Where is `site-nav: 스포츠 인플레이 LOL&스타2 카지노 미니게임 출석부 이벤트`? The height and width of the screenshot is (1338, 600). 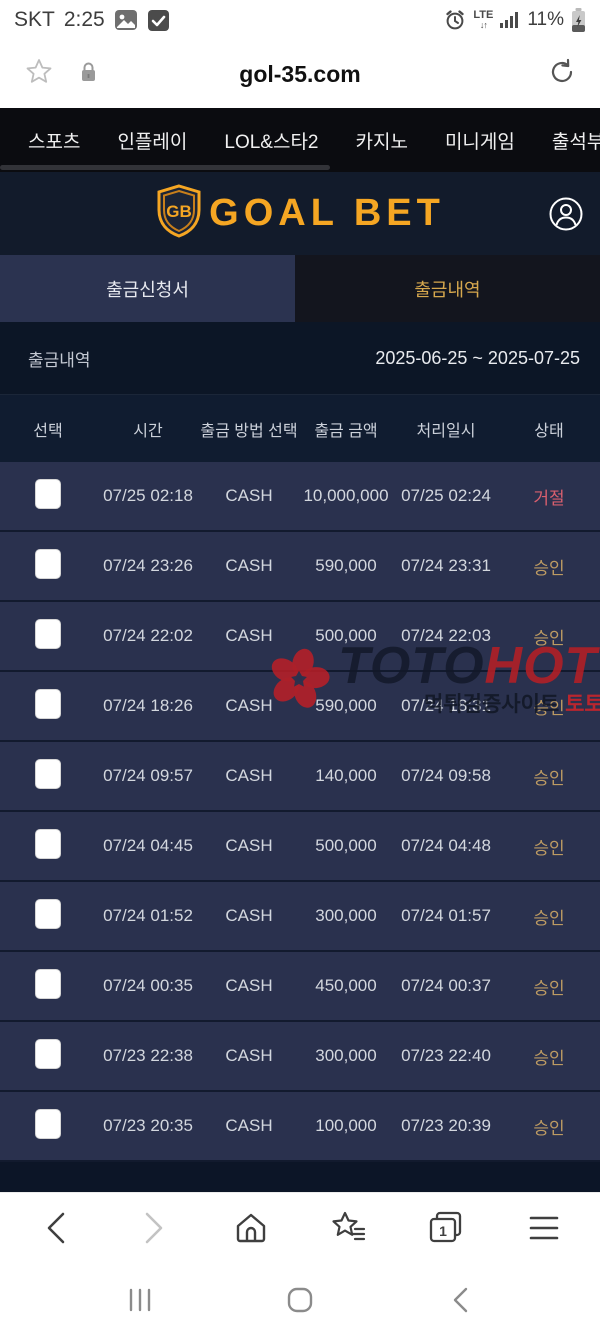
site-nav: 스포츠 인플레이 LOL&스타2 카지노 미니게임 출석부 이벤트 is located at coordinates (300, 140).